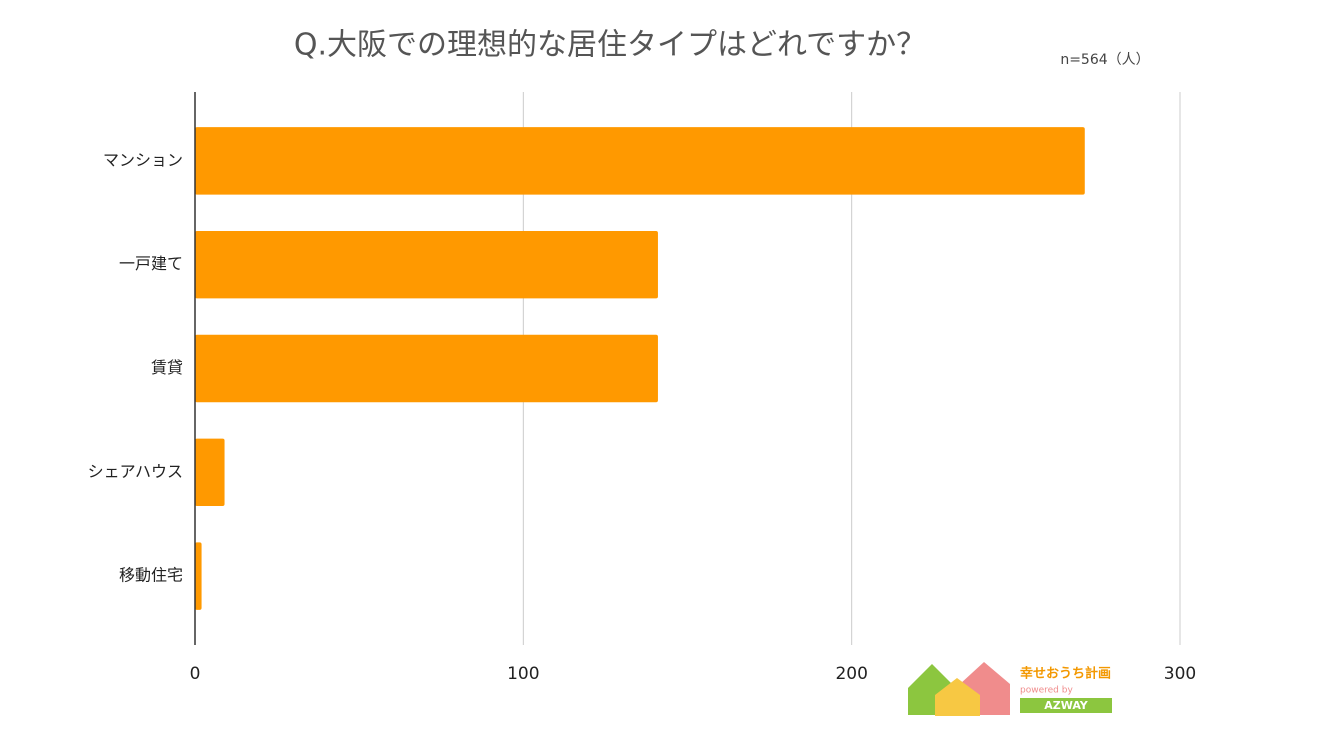 This screenshot has width=1326, height=738. What do you see at coordinates (1180, 674) in the screenshot?
I see `x-tick-label: 300` at bounding box center [1180, 674].